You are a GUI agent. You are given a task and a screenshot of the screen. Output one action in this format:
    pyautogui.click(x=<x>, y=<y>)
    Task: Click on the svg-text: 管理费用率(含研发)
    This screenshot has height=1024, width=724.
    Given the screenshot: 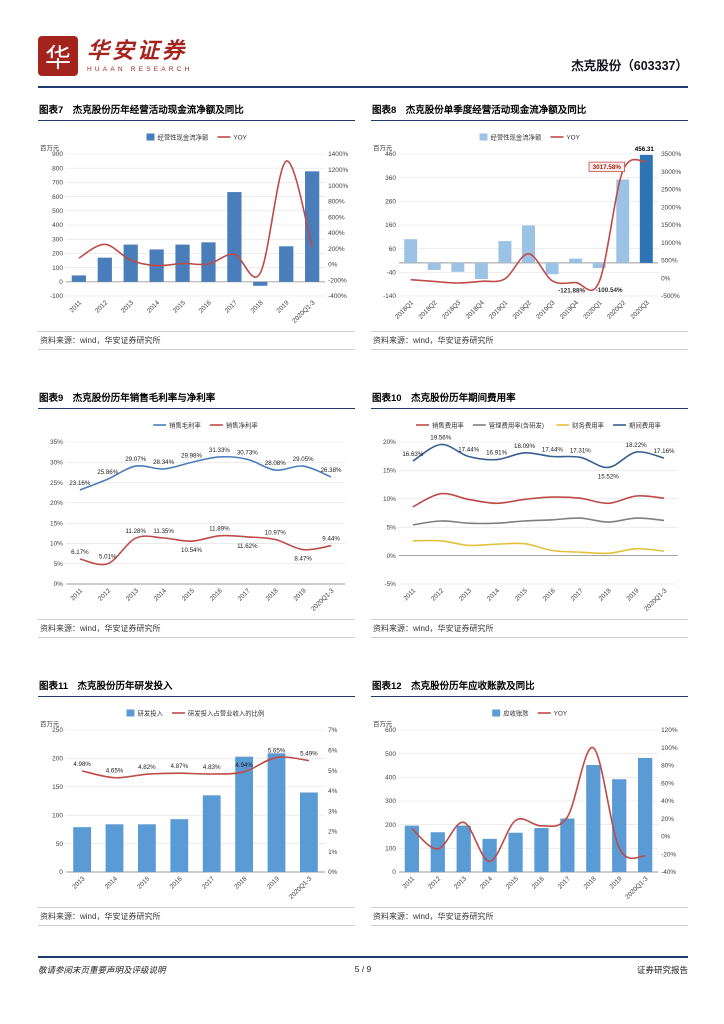 What is the action you would take?
    pyautogui.click(x=516, y=424)
    